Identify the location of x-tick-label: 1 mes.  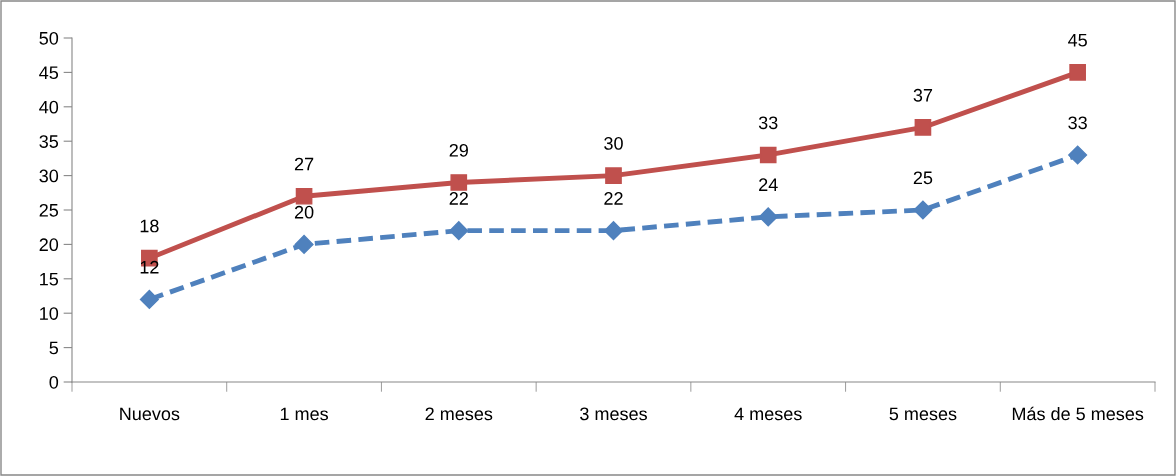
(304, 414).